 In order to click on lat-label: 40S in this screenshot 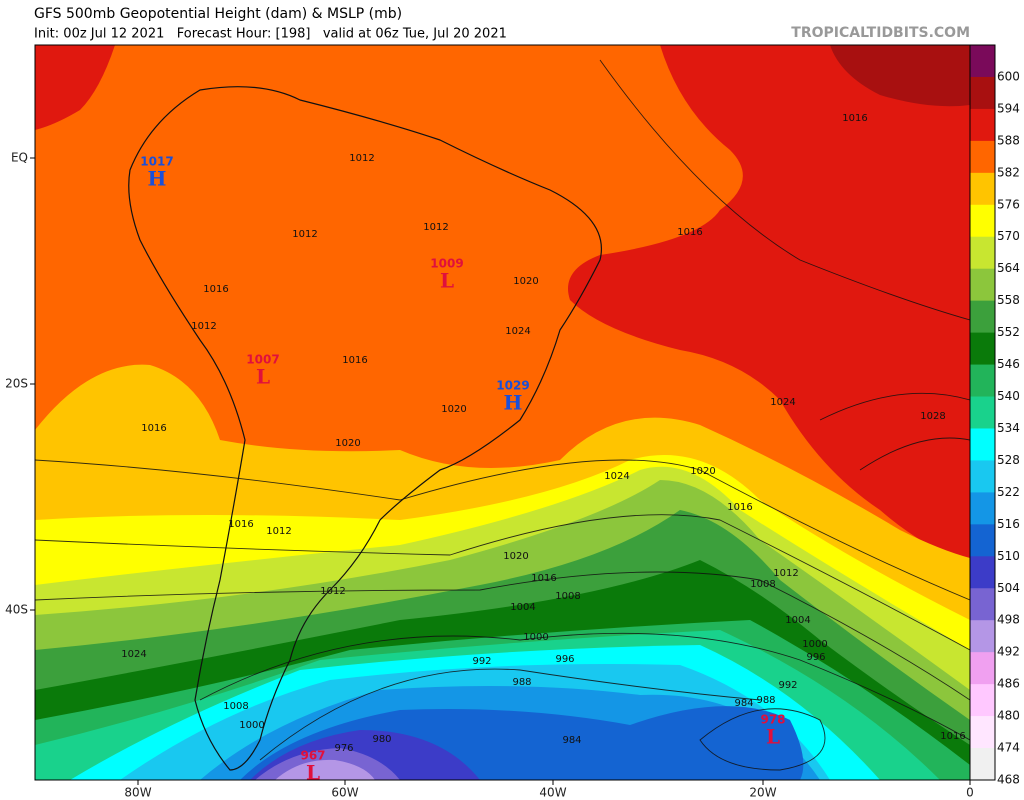, I will do `click(16, 610)`.